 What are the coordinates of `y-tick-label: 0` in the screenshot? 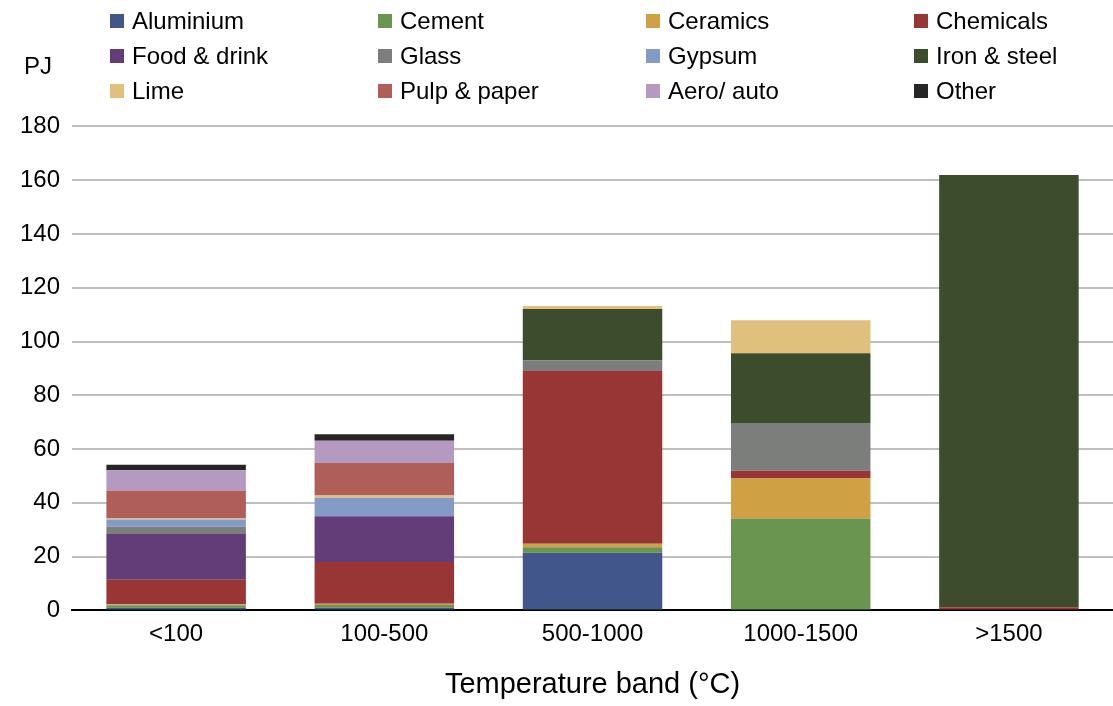 It's located at (53, 609).